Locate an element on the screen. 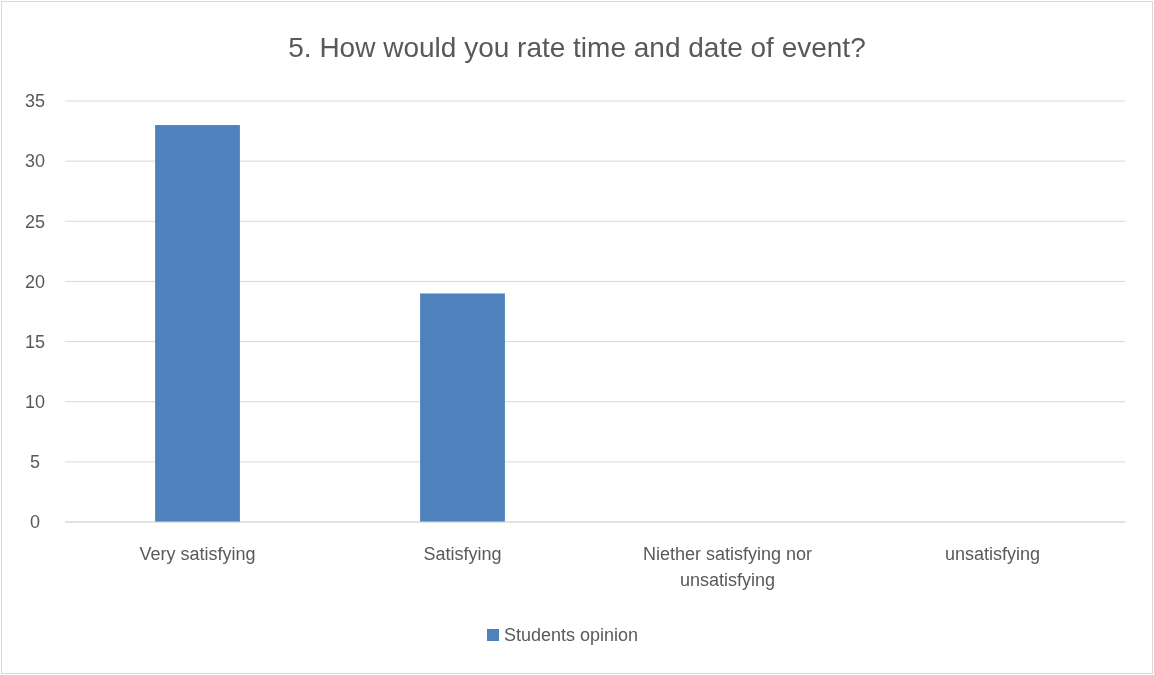  y-tick-label: 10 is located at coordinates (35, 402).